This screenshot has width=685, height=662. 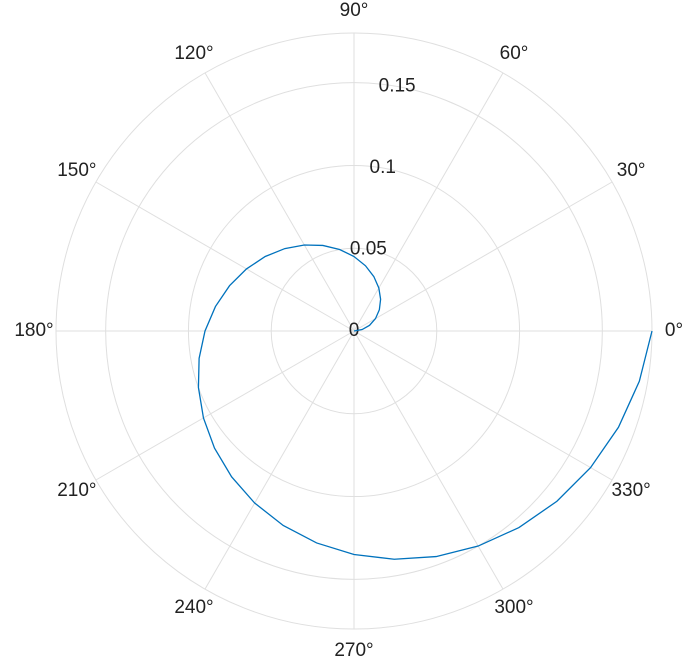 What do you see at coordinates (631, 170) in the screenshot?
I see `theta-tick-label: 30°` at bounding box center [631, 170].